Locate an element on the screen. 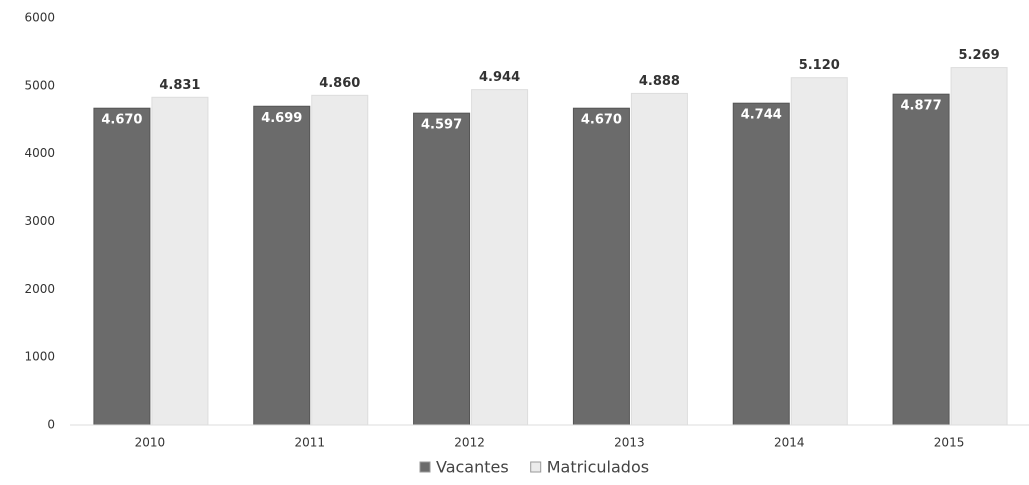  y-tick-label: 6000 is located at coordinates (39, 18).